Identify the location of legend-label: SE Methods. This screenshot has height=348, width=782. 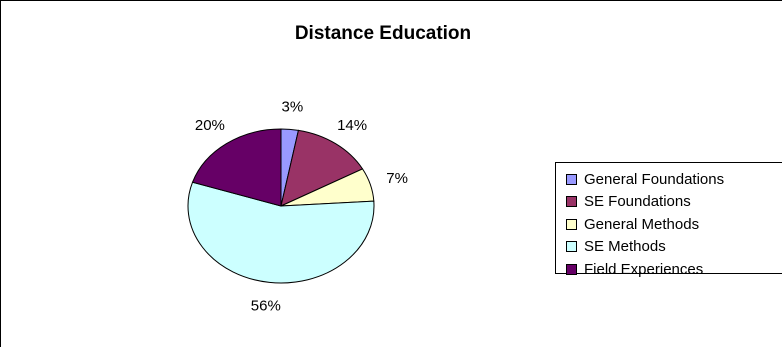
(625, 247).